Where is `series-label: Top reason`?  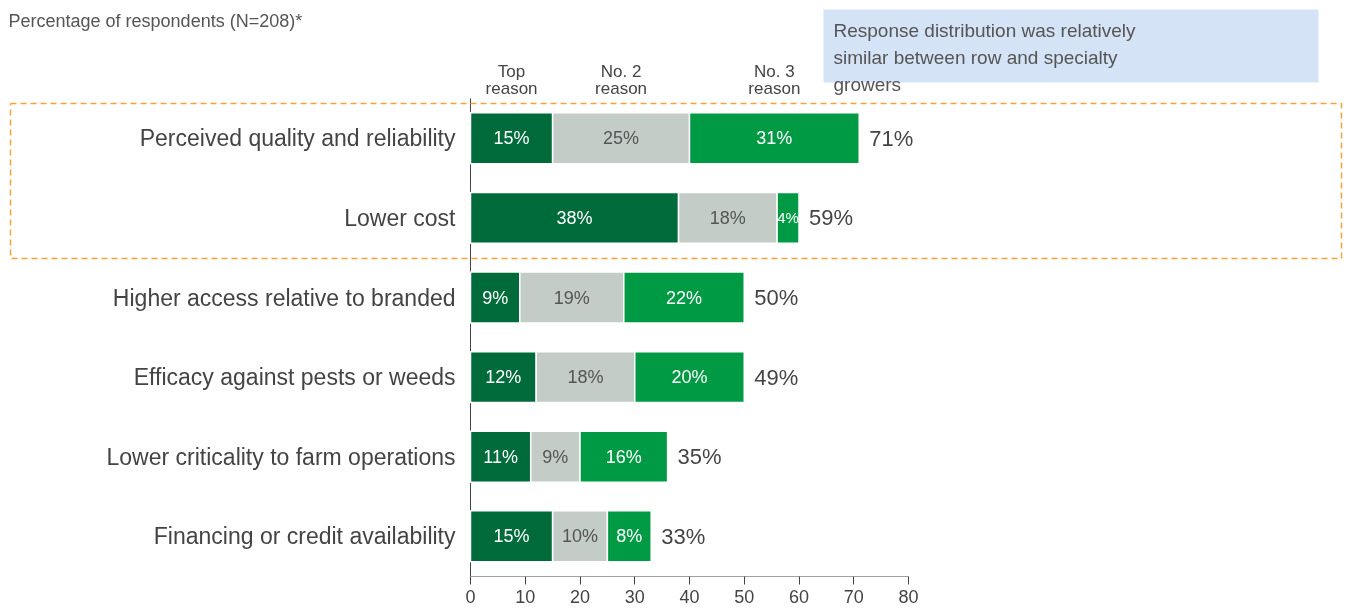
series-label: Top reason is located at coordinates (511, 80).